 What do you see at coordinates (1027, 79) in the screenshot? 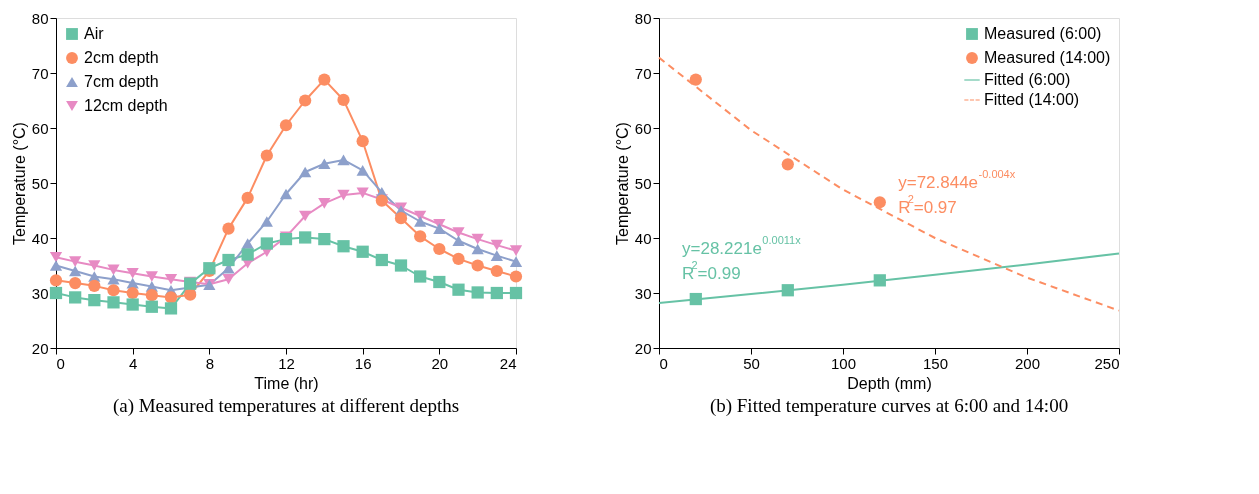
I see `legend-label: Fitted (6:00)` at bounding box center [1027, 79].